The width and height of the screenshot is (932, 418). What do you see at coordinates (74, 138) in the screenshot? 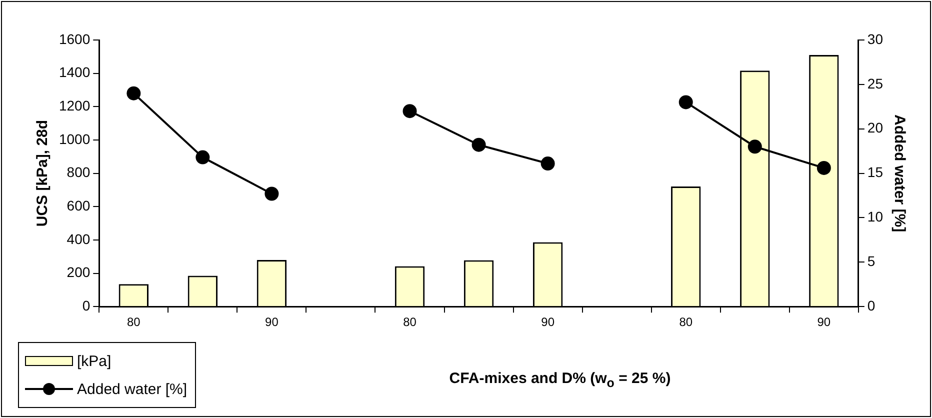
I see `y-tick-label: 1000` at bounding box center [74, 138].